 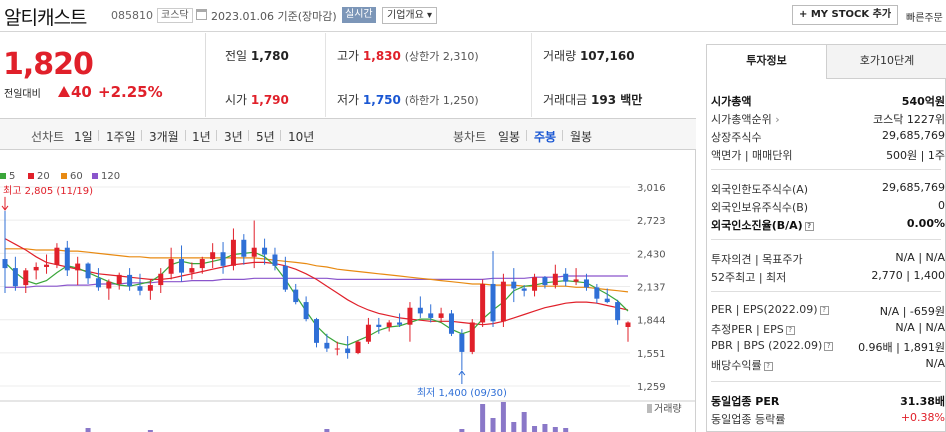 I want to click on range-1y: 1년, so click(x=201, y=137).